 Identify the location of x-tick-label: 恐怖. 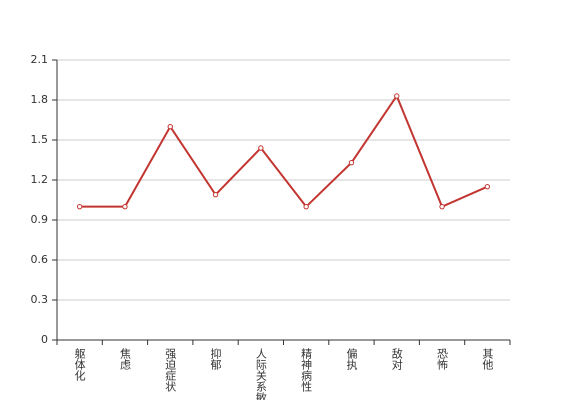
(442, 359).